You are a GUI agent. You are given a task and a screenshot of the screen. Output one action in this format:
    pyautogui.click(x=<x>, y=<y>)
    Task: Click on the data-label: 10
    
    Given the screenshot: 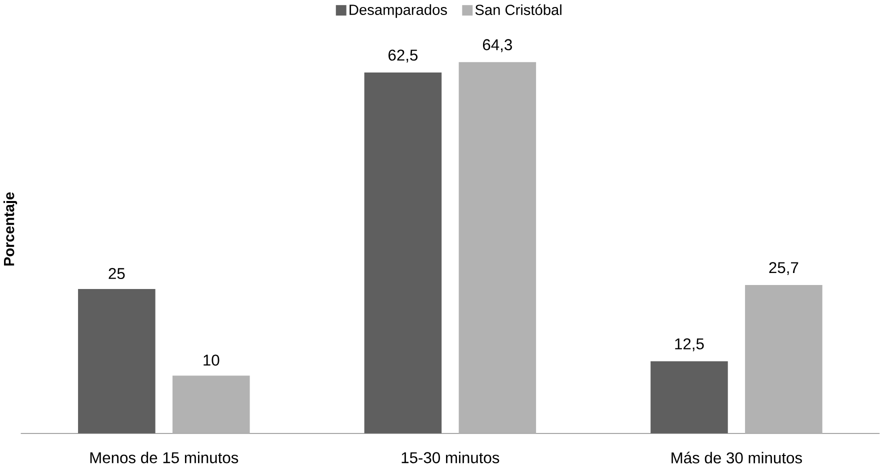 What is the action you would take?
    pyautogui.click(x=212, y=360)
    